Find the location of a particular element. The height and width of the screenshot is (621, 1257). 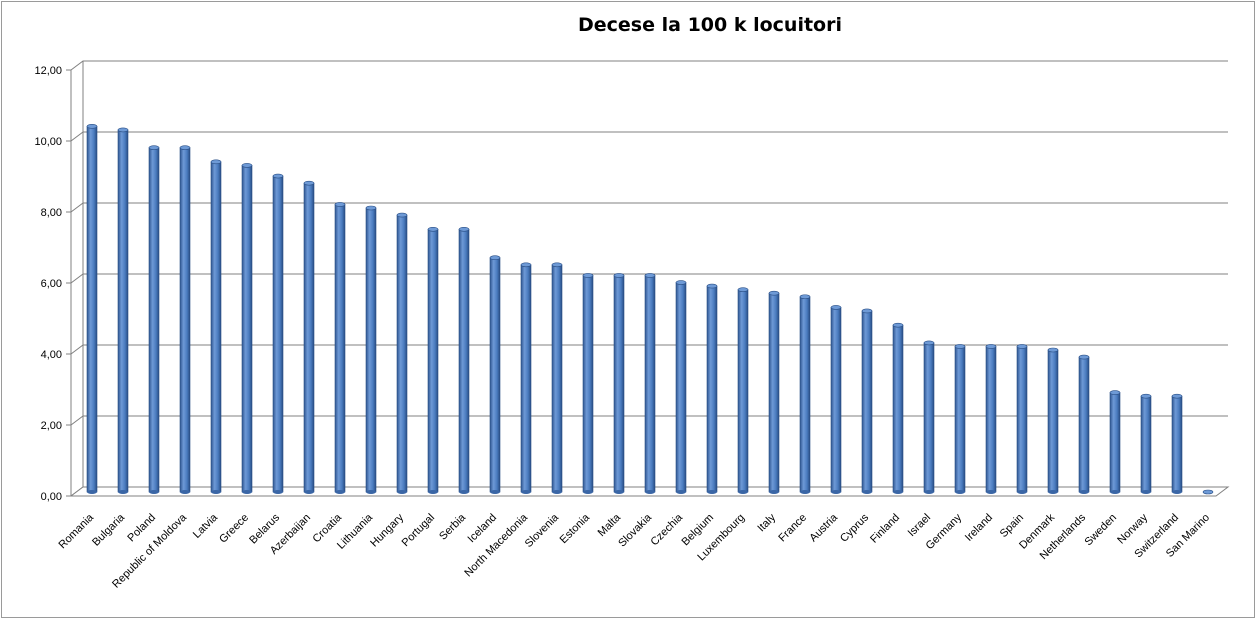

x-tick-label: Malta is located at coordinates (610, 525).